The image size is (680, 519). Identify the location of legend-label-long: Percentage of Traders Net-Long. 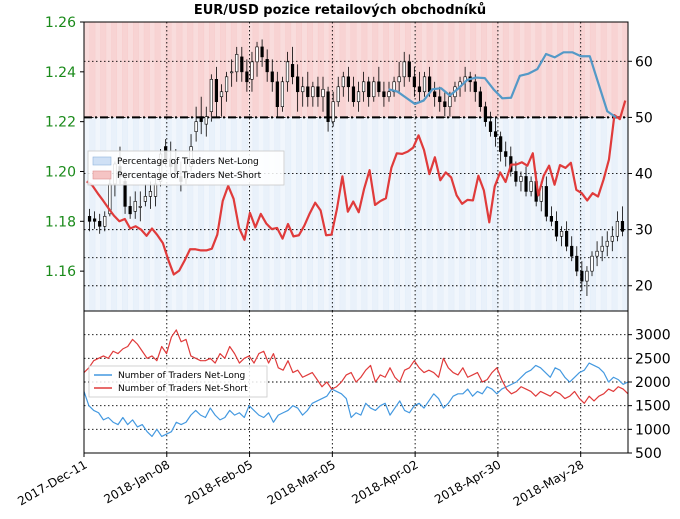
(188, 162).